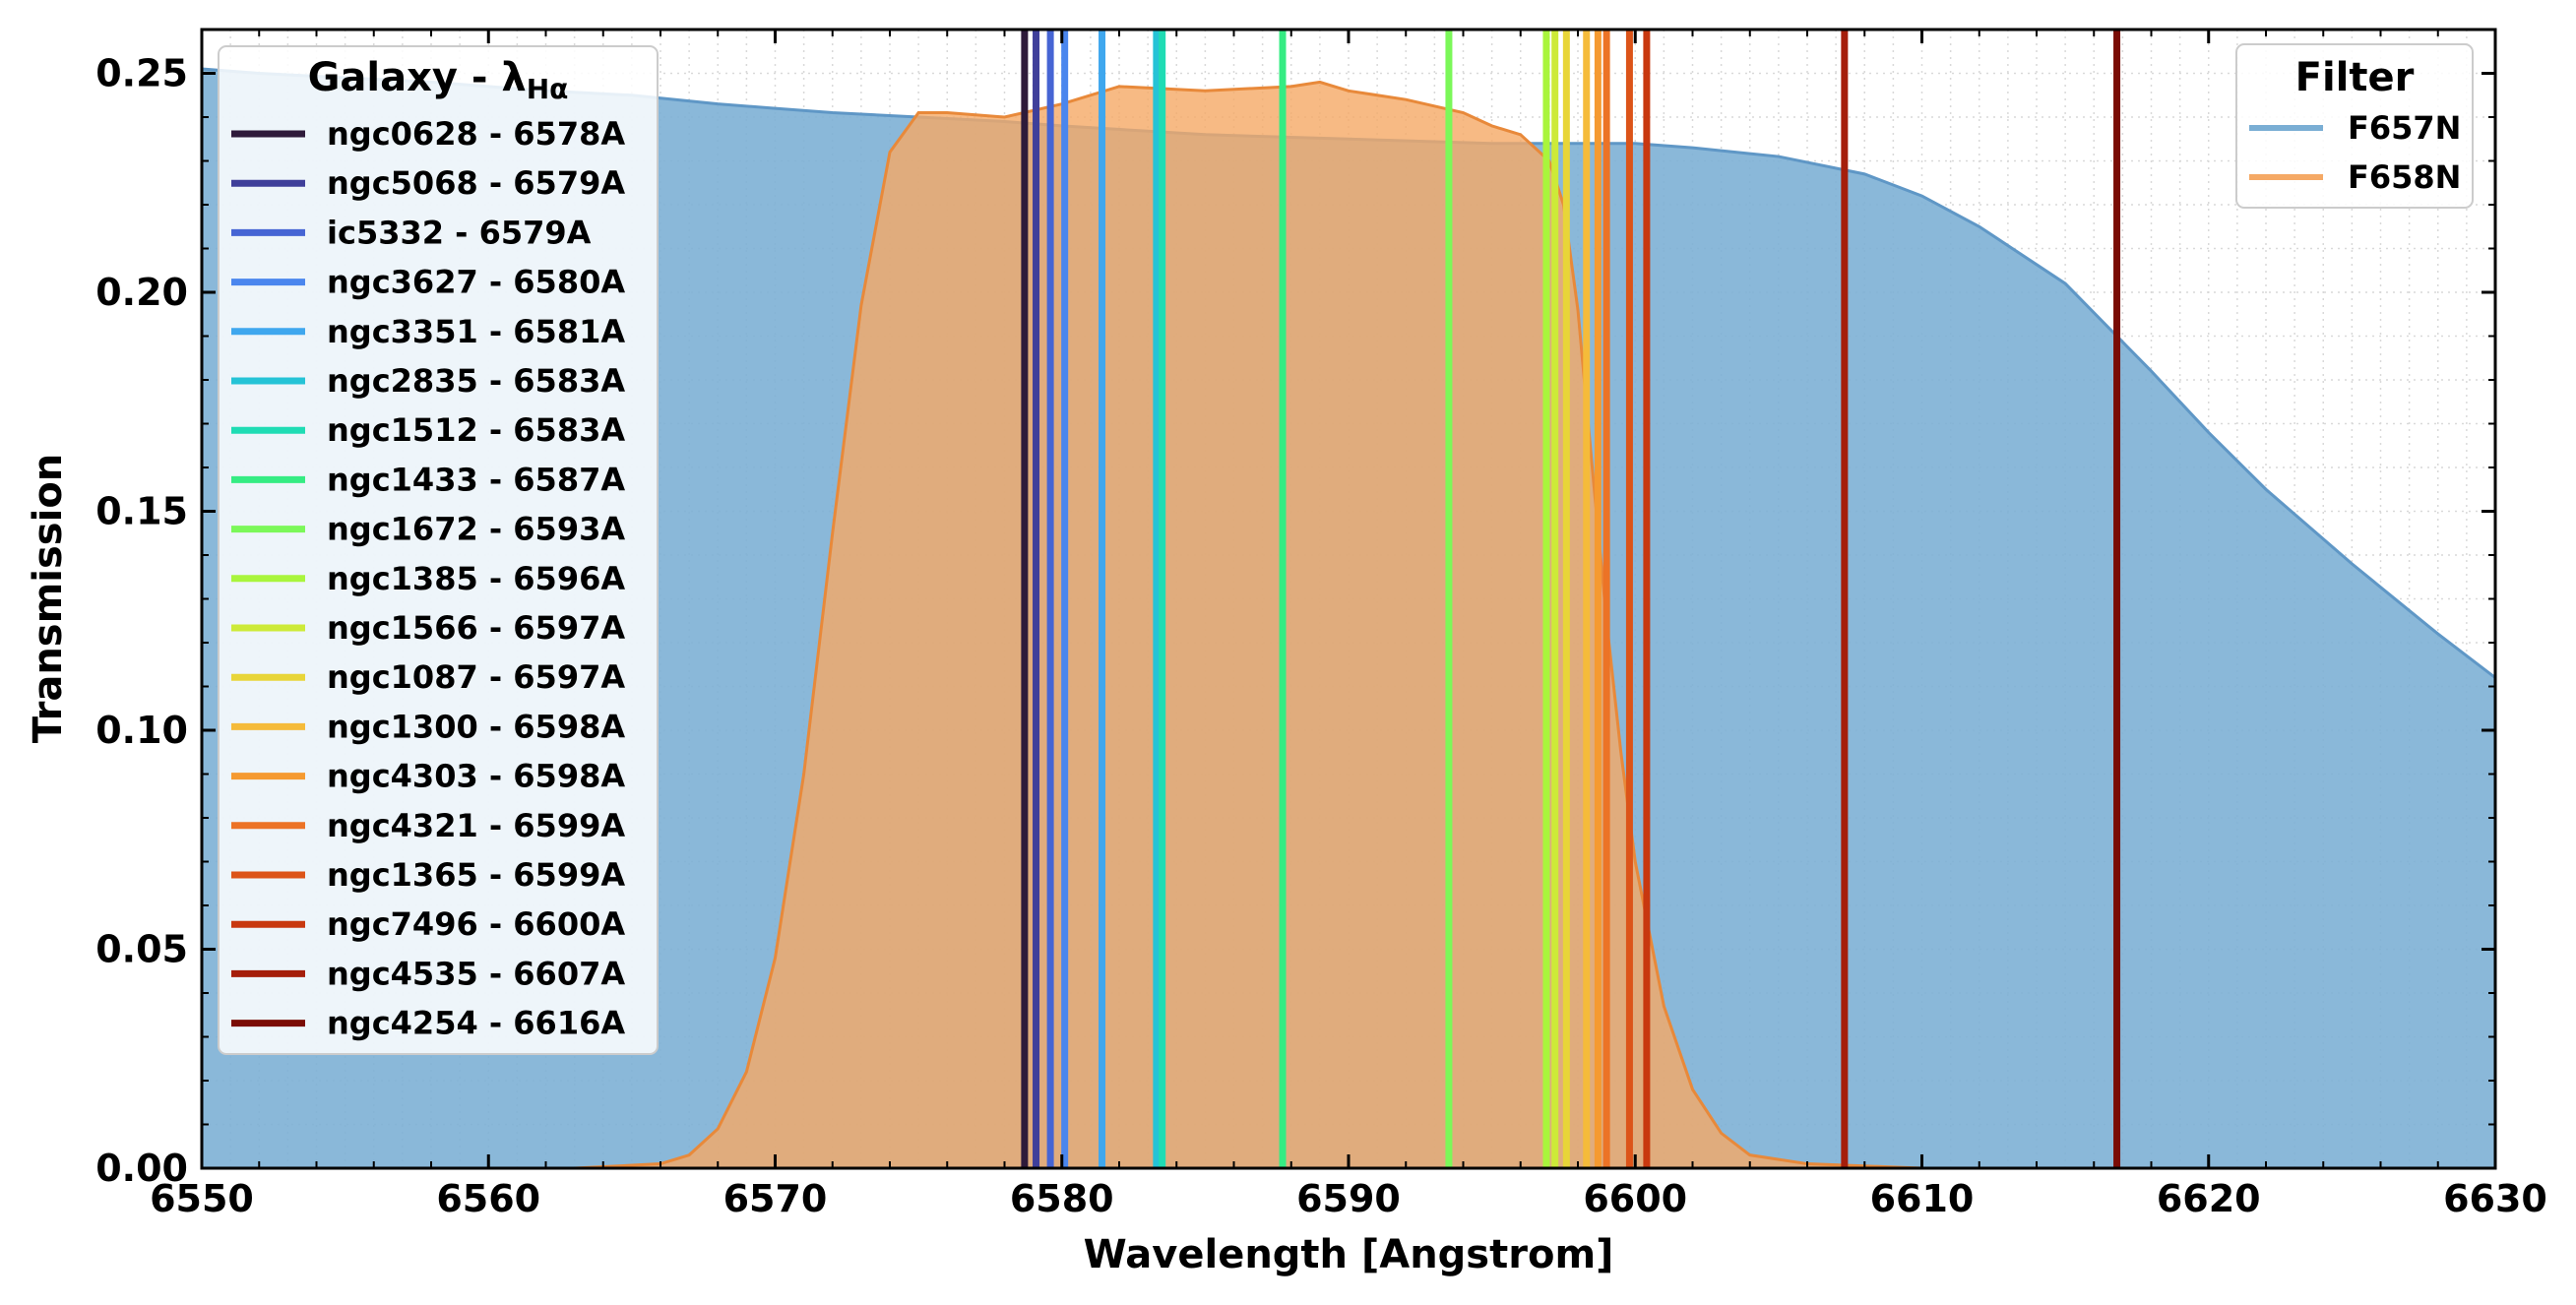 The height and width of the screenshot is (1305, 2576). What do you see at coordinates (476, 479) in the screenshot?
I see `galaxy-legend-label: ngc1433 - 6587A` at bounding box center [476, 479].